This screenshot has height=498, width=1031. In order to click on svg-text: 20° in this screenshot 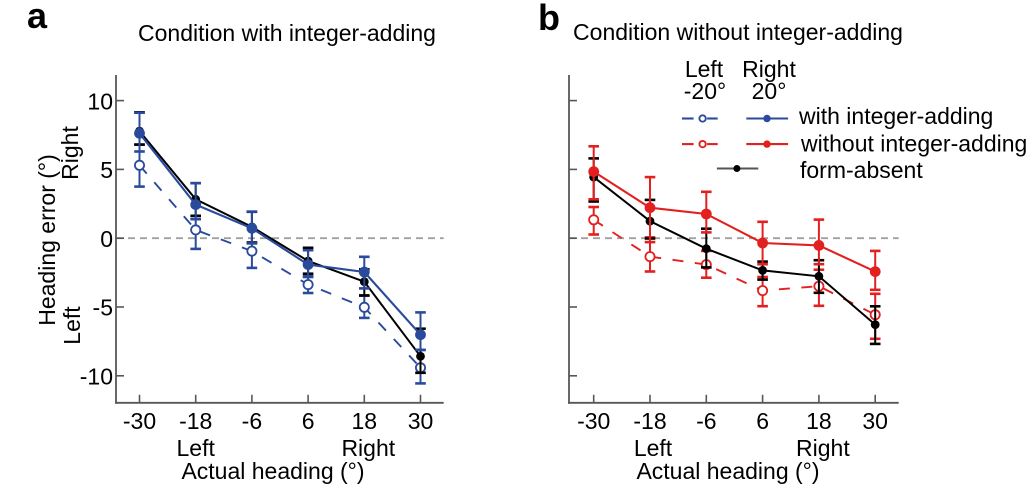, I will do `click(769, 91)`.